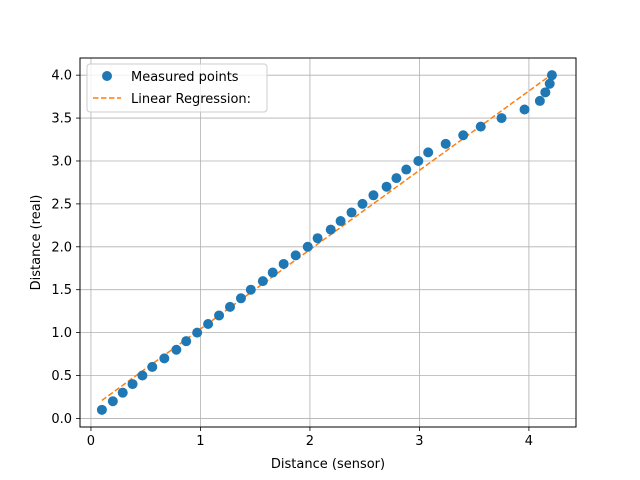 The image size is (640, 480). Describe the element at coordinates (328, 464) in the screenshot. I see `x-axis-label: Distance (sensor)` at that location.